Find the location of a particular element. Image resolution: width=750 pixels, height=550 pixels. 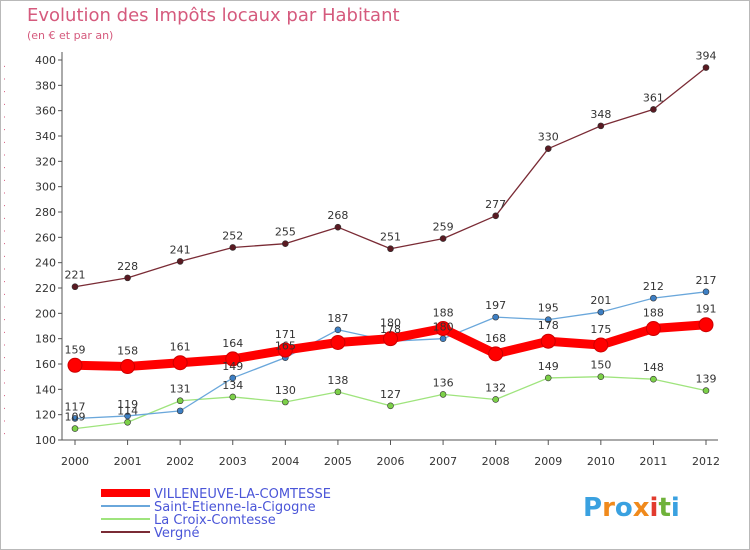

y-tick-label: 160 is located at coordinates (45, 364).